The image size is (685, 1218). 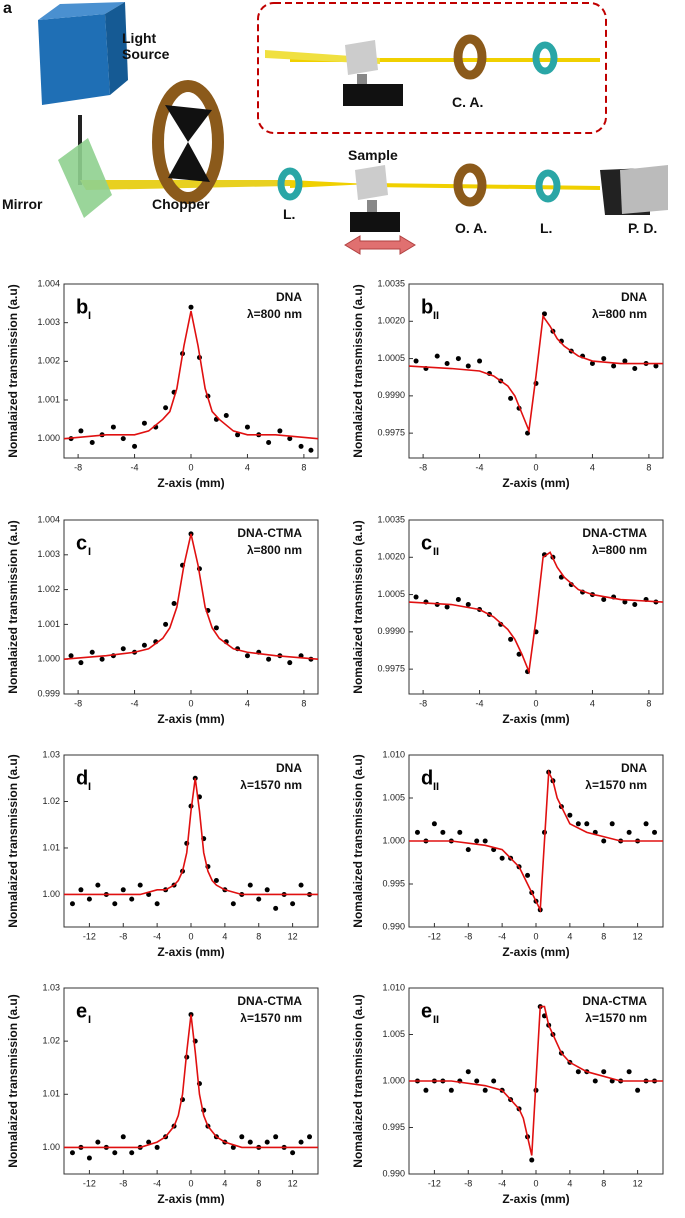 What do you see at coordinates (22, 204) in the screenshot?
I see `label: Mirror` at bounding box center [22, 204].